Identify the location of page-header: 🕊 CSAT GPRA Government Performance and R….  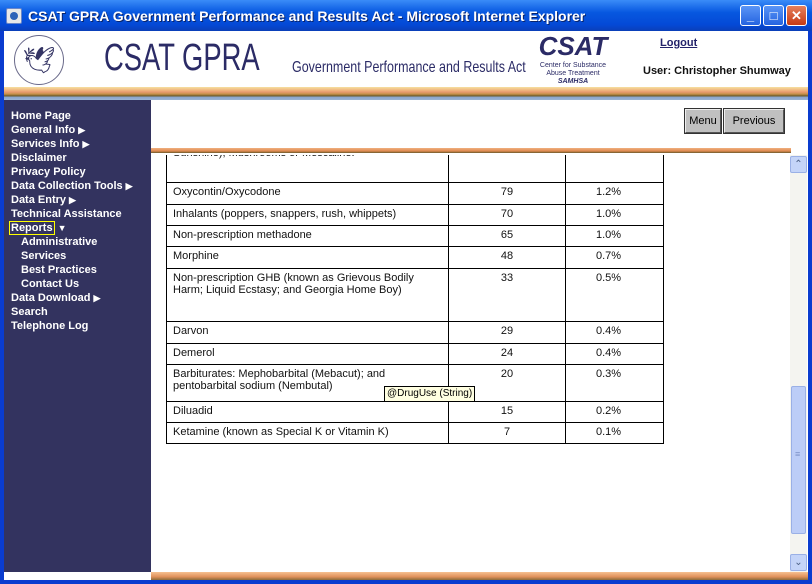
(406, 59).